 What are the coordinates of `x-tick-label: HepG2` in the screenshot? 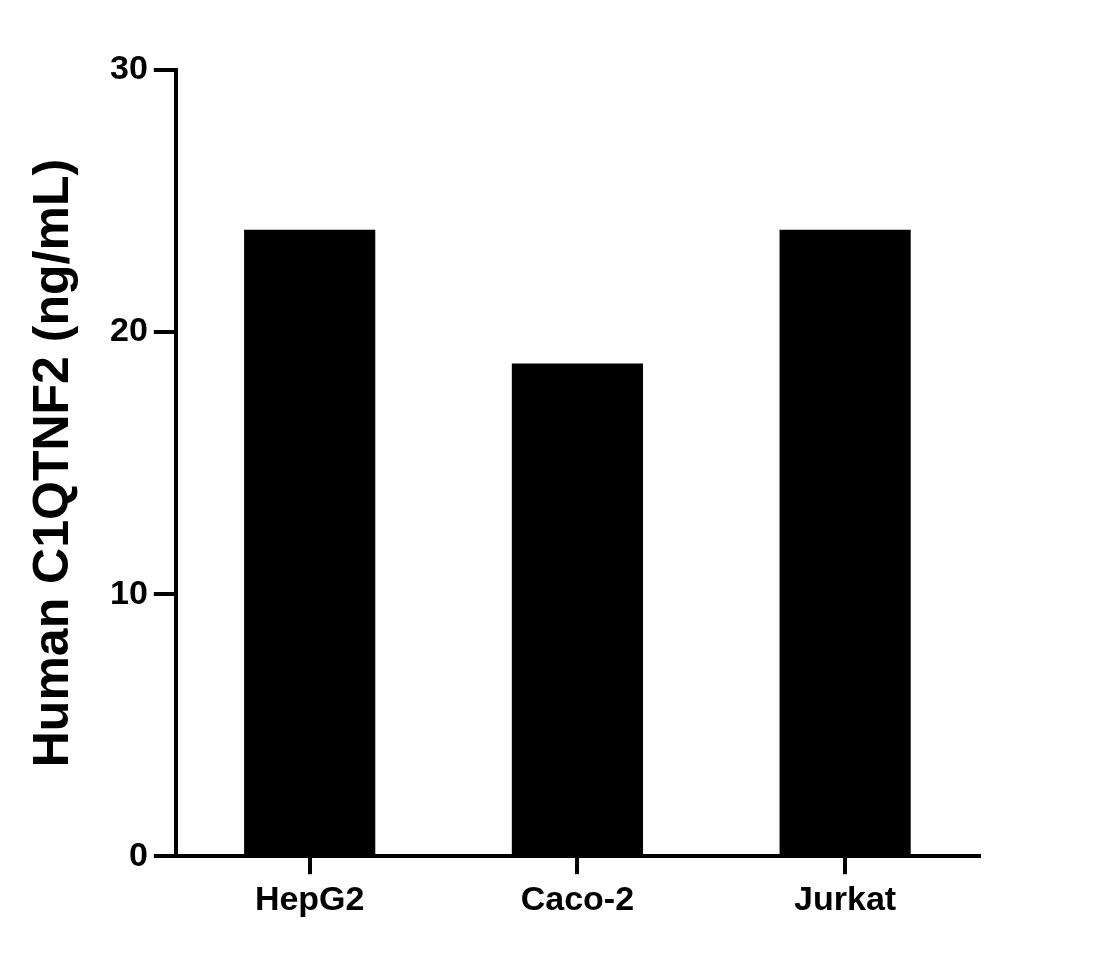 It's located at (309, 897).